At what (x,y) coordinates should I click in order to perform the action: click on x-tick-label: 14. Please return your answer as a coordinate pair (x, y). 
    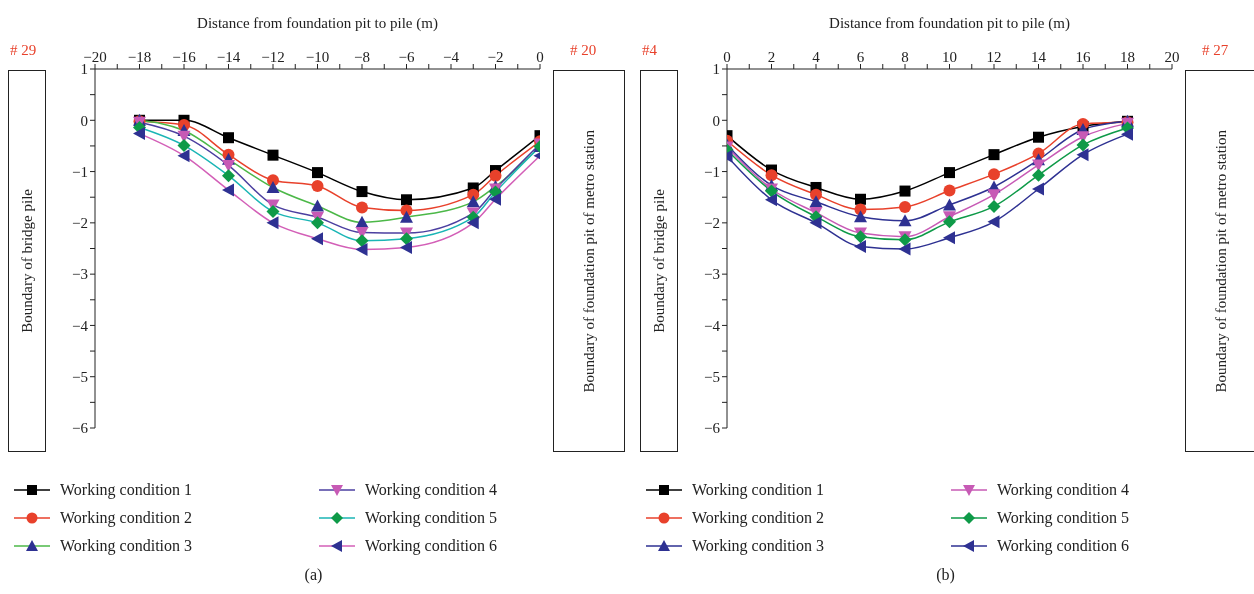
    Looking at the image, I should click on (1039, 57).